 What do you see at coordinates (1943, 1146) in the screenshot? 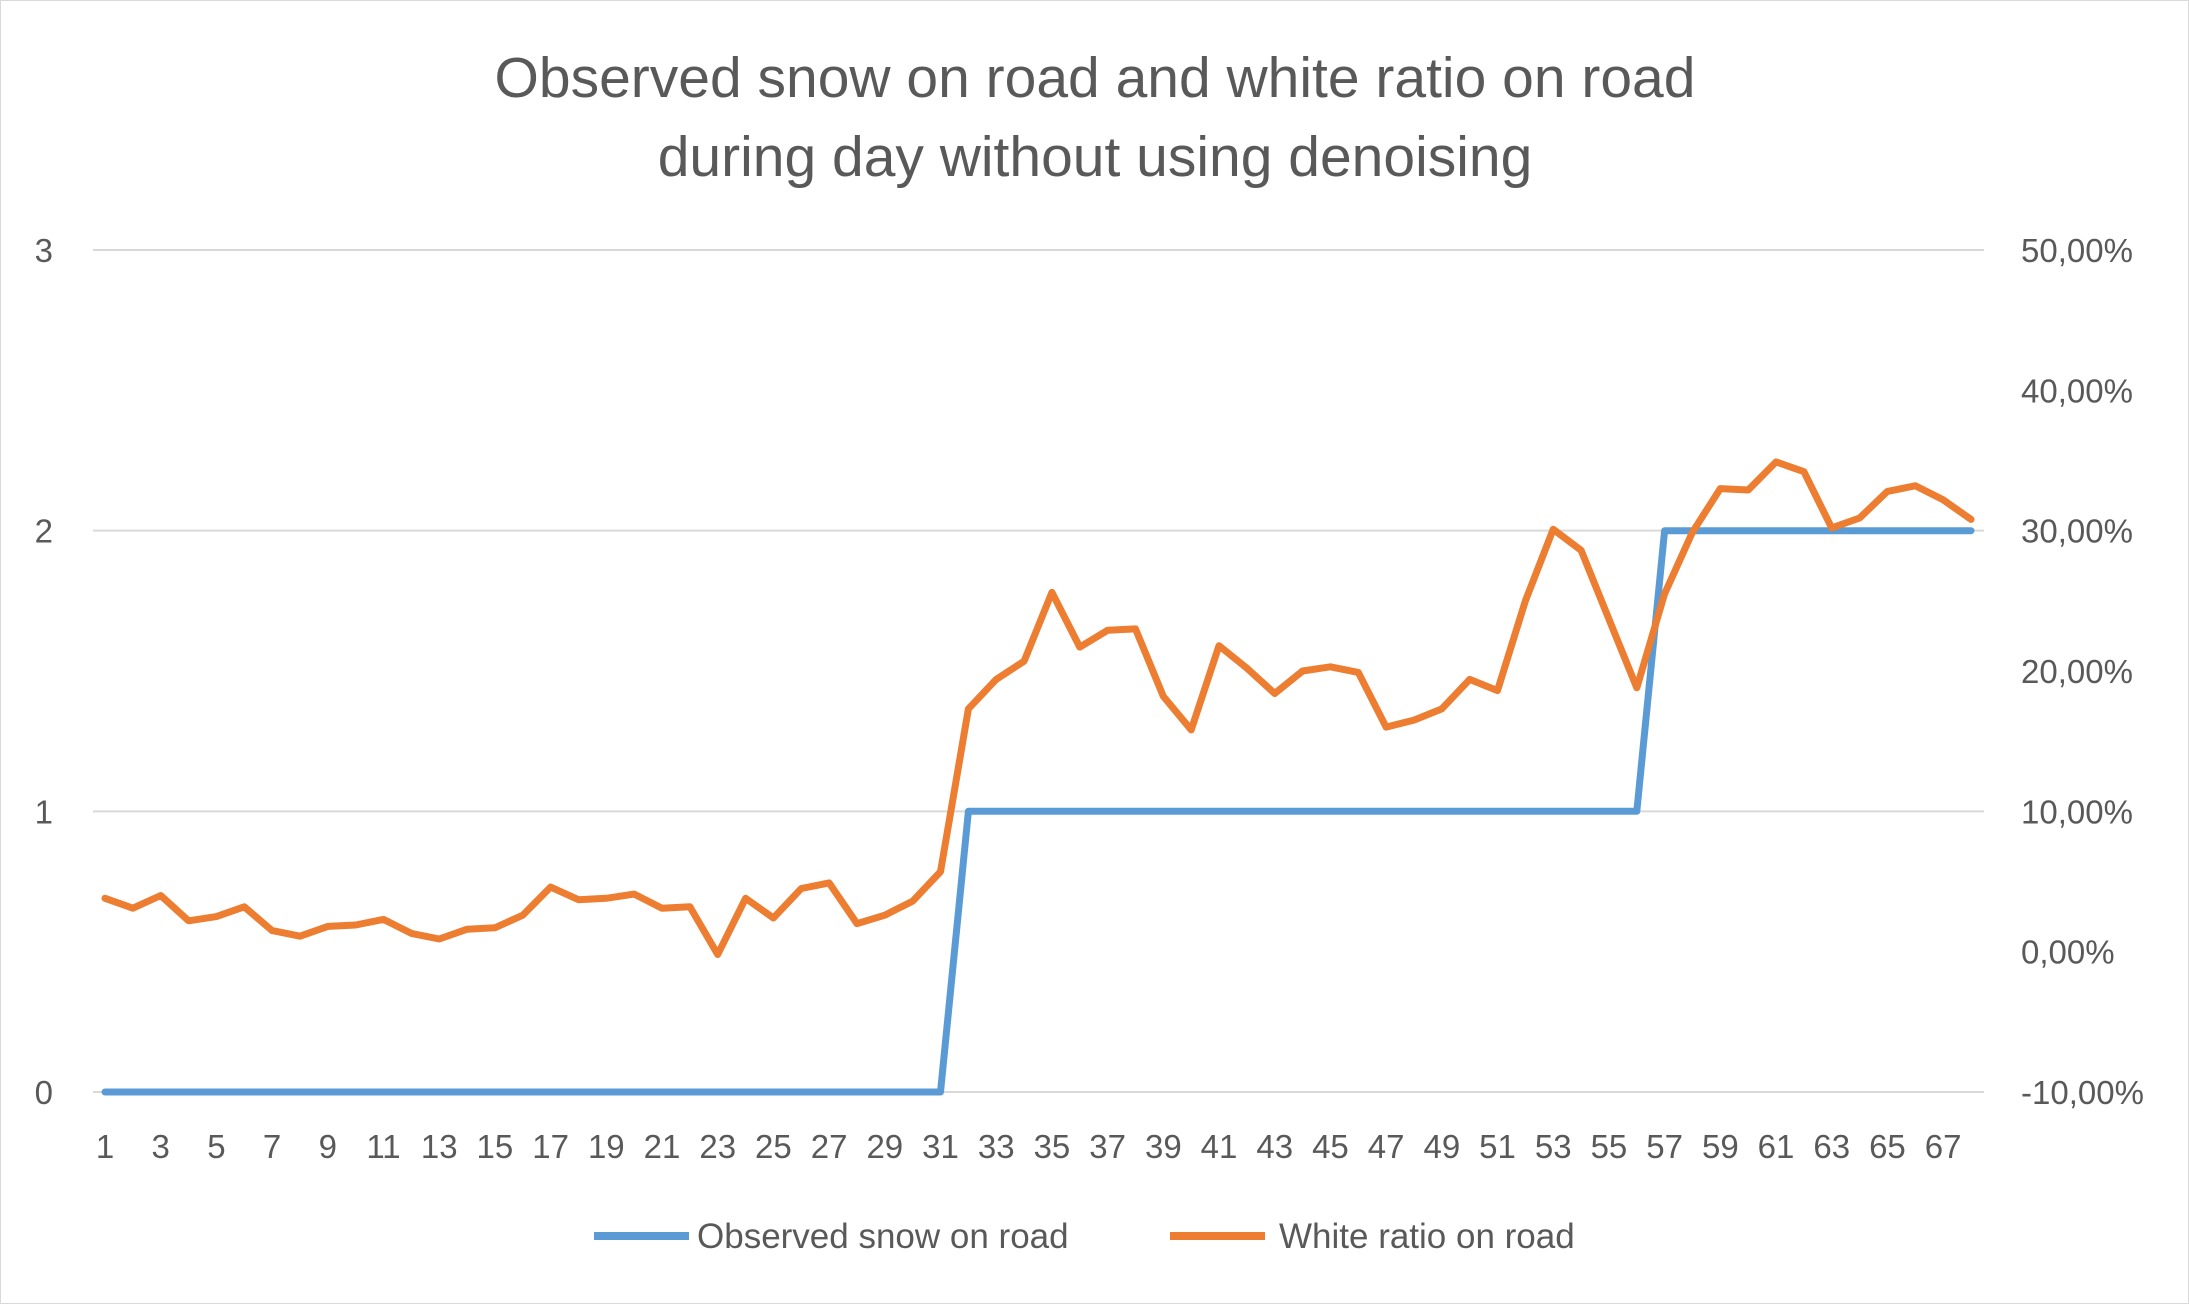
I see `x-tick-label: 67` at bounding box center [1943, 1146].